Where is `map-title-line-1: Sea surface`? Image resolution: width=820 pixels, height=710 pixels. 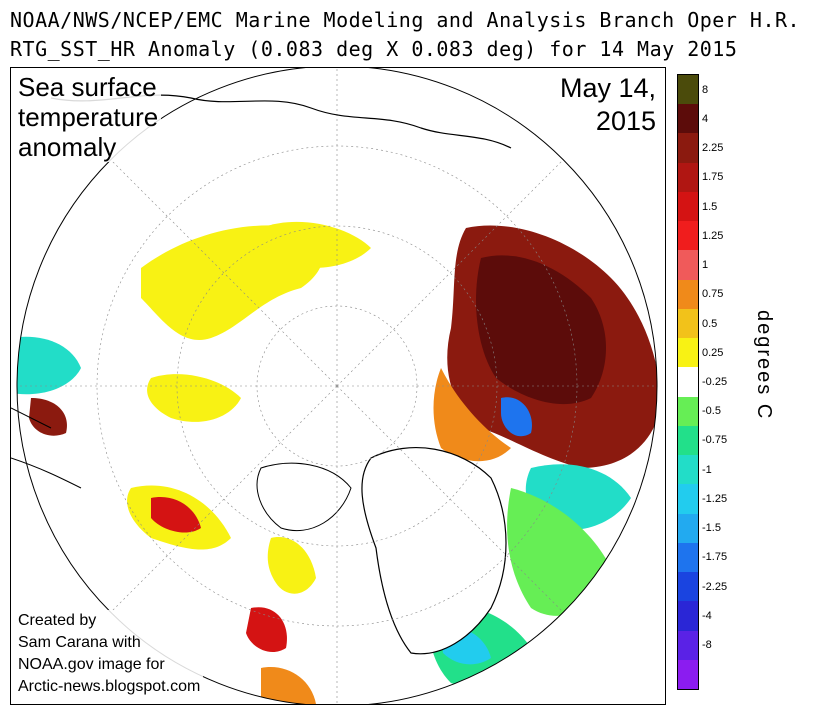 map-title-line-1: Sea surface is located at coordinates (87, 87).